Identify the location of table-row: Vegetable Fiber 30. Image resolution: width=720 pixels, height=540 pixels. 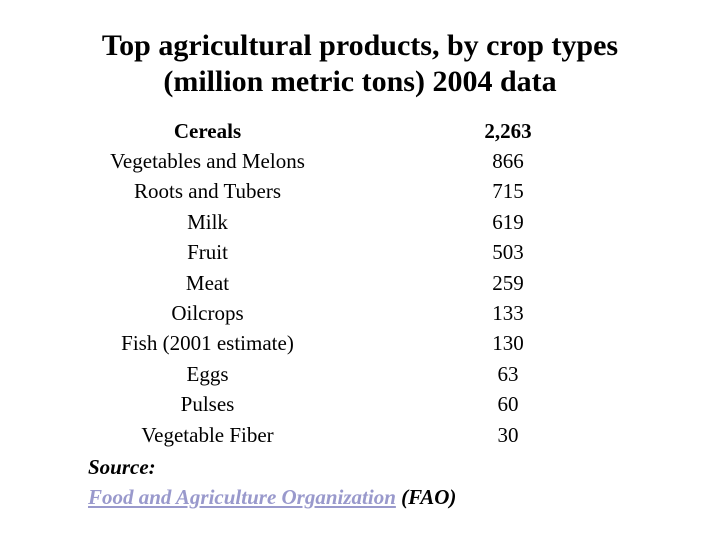
(340, 435).